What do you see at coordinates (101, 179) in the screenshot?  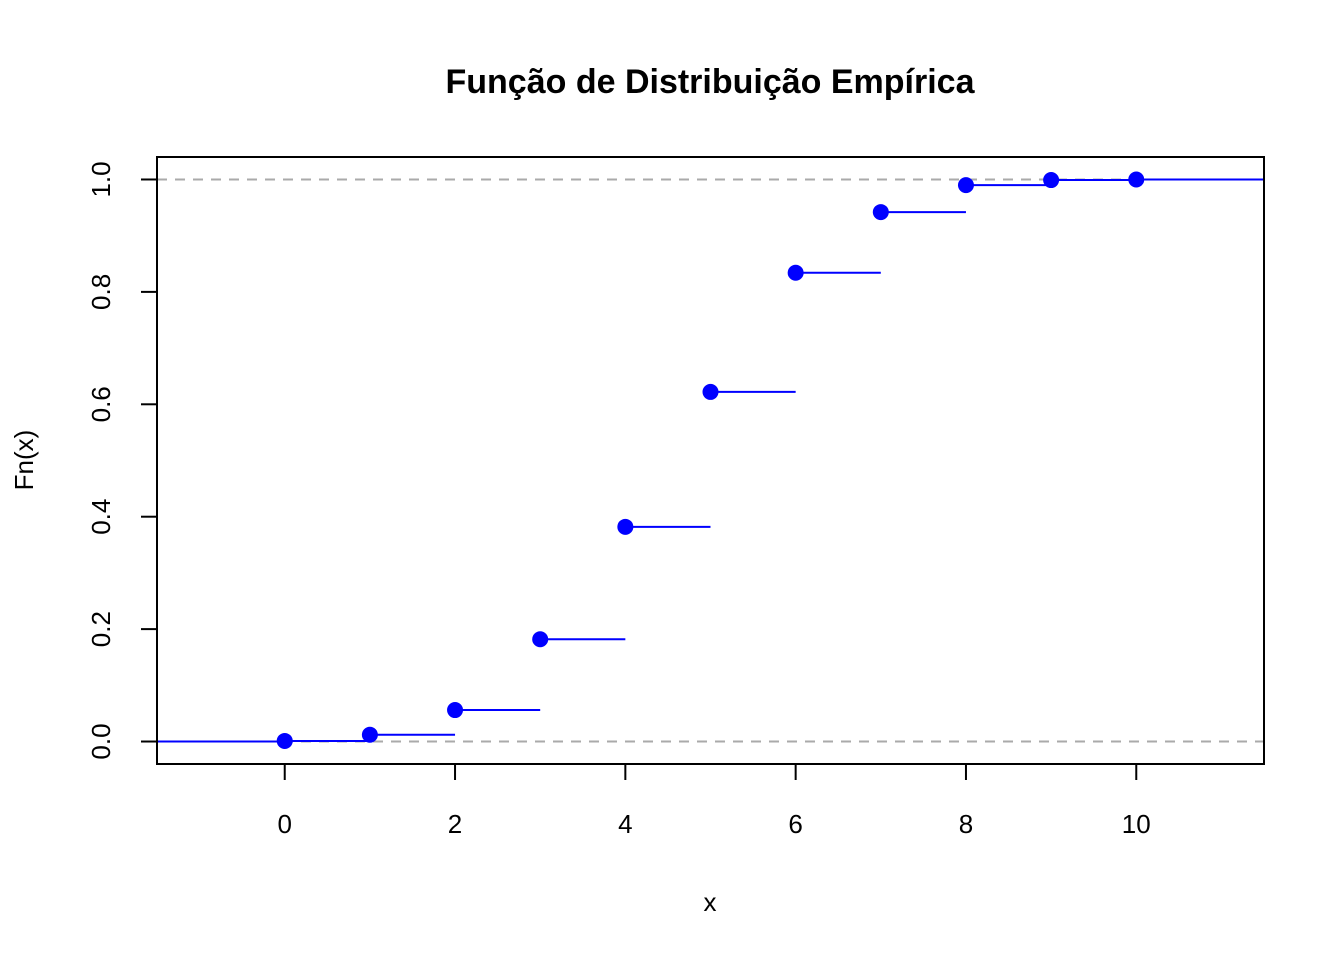 I see `y-tick-label: 1.0` at bounding box center [101, 179].